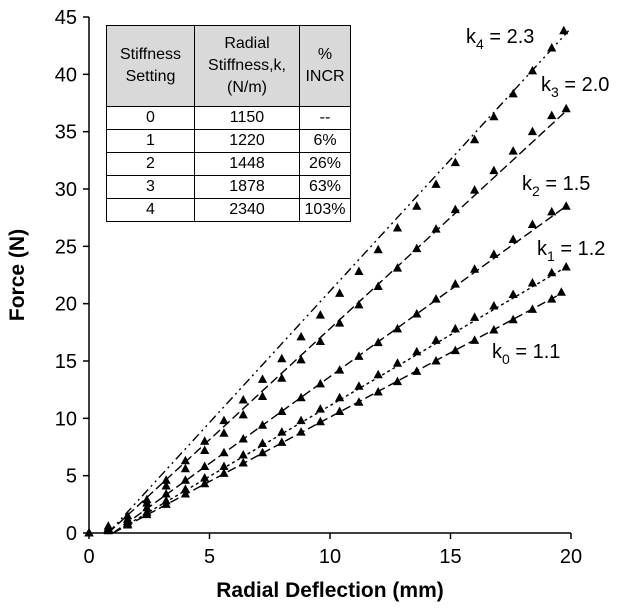  I want to click on series-label-k4: k4 = 2.3, so click(500, 39).